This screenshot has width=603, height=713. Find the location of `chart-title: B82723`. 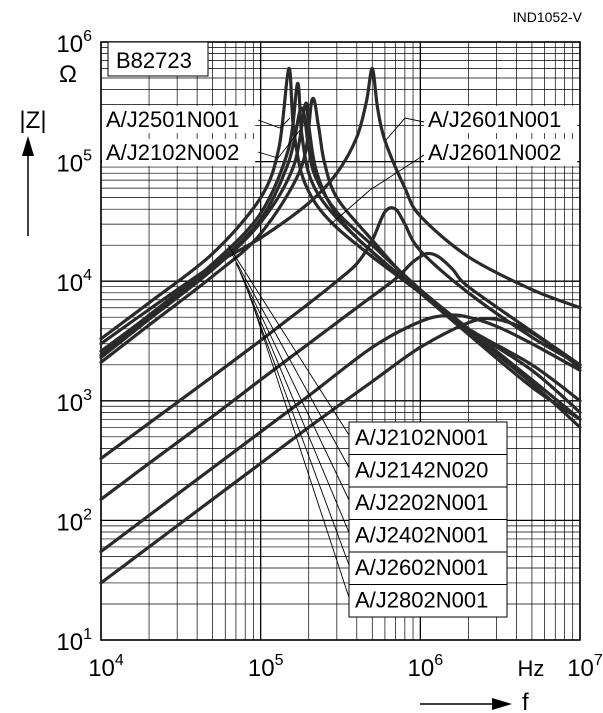

chart-title: B82723 is located at coordinates (154, 60).